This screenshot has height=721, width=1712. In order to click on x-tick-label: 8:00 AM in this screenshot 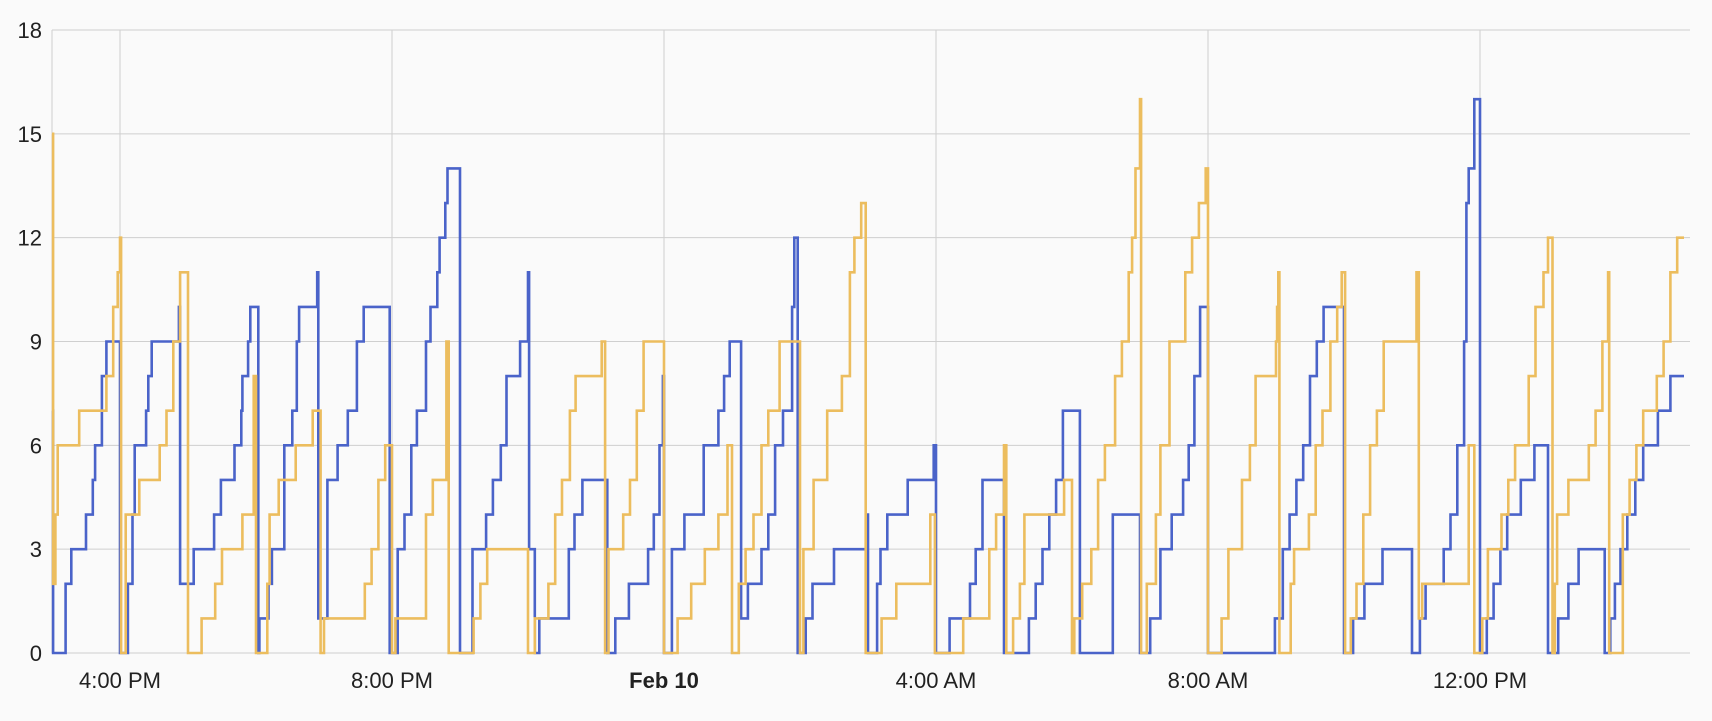, I will do `click(1208, 680)`.